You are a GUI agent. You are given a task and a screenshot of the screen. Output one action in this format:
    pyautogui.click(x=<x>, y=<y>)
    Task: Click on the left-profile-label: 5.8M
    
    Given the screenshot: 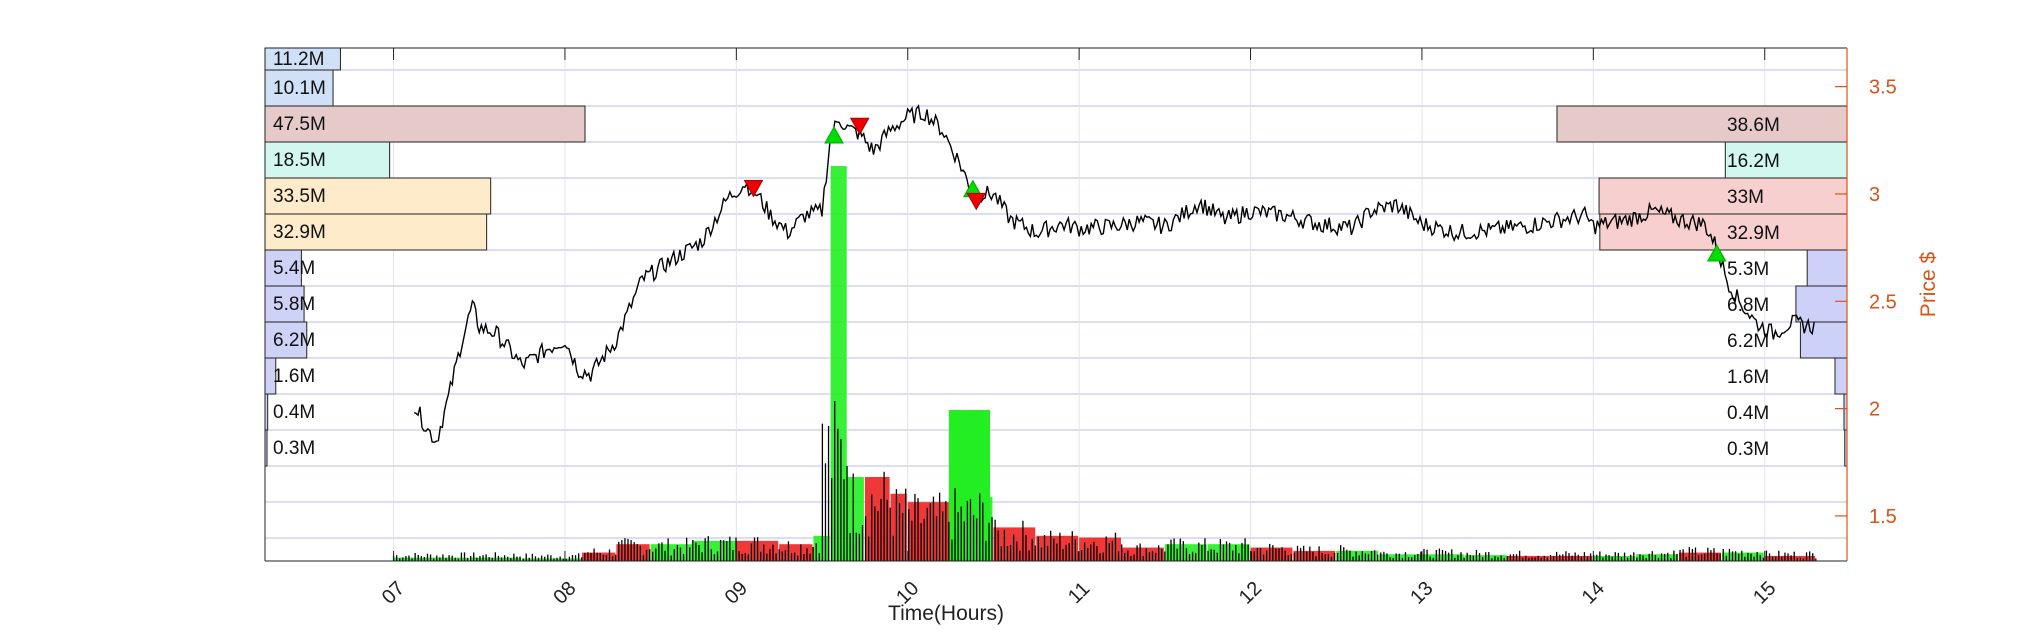 What is the action you would take?
    pyautogui.click(x=294, y=304)
    